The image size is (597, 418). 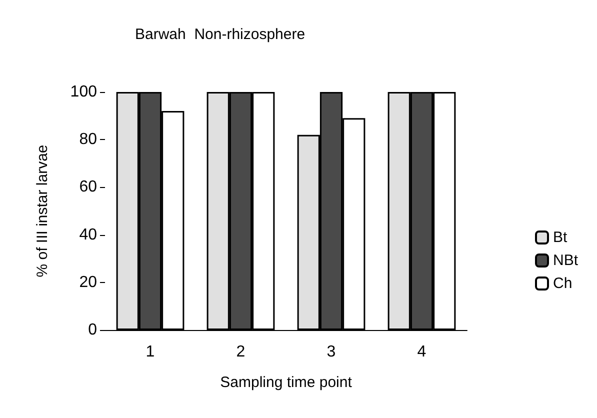 I want to click on y-tick-label: 20, so click(x=88, y=282).